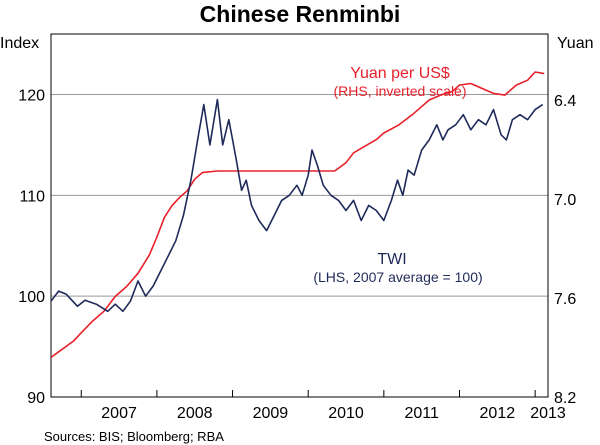  What do you see at coordinates (391, 259) in the screenshot?
I see `twi-series-label: TWI` at bounding box center [391, 259].